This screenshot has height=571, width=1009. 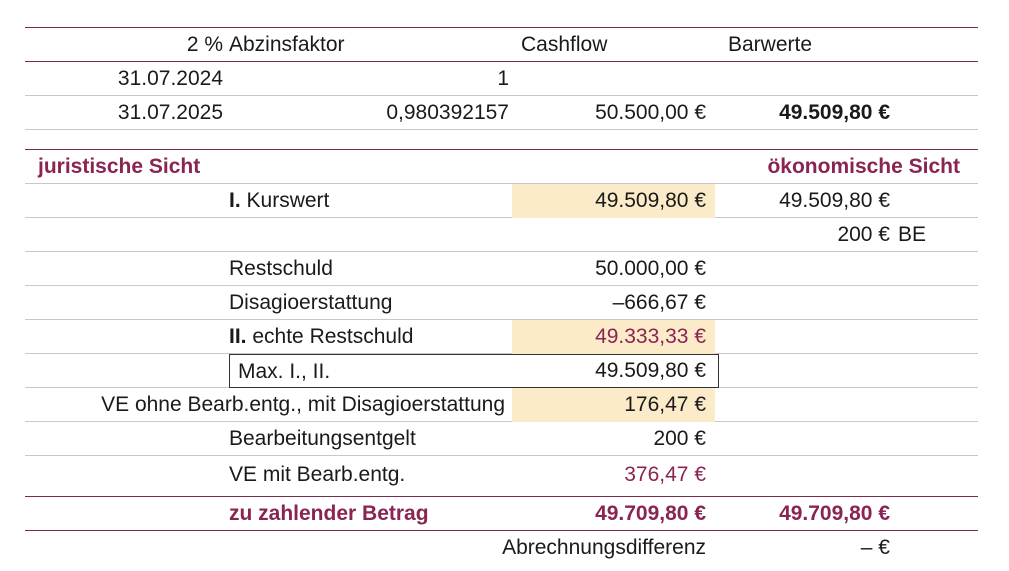 I want to click on disagio-value: –666,67 €, so click(x=659, y=302).